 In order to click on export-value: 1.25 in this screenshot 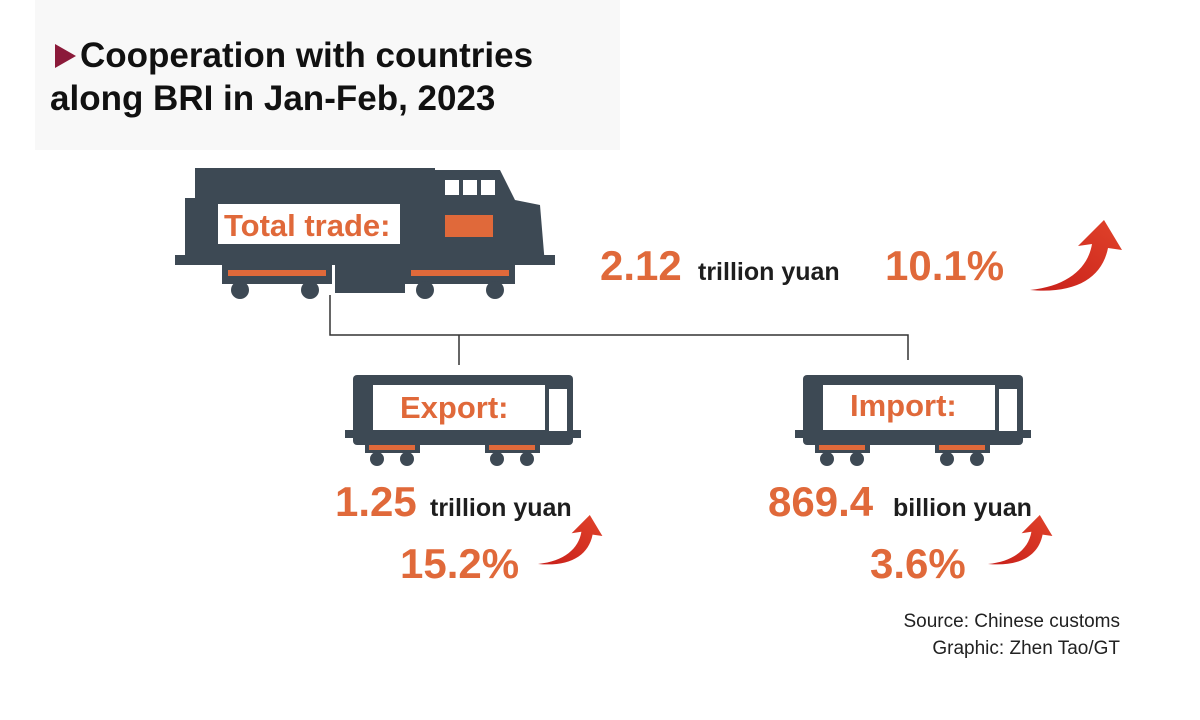, I will do `click(376, 501)`.